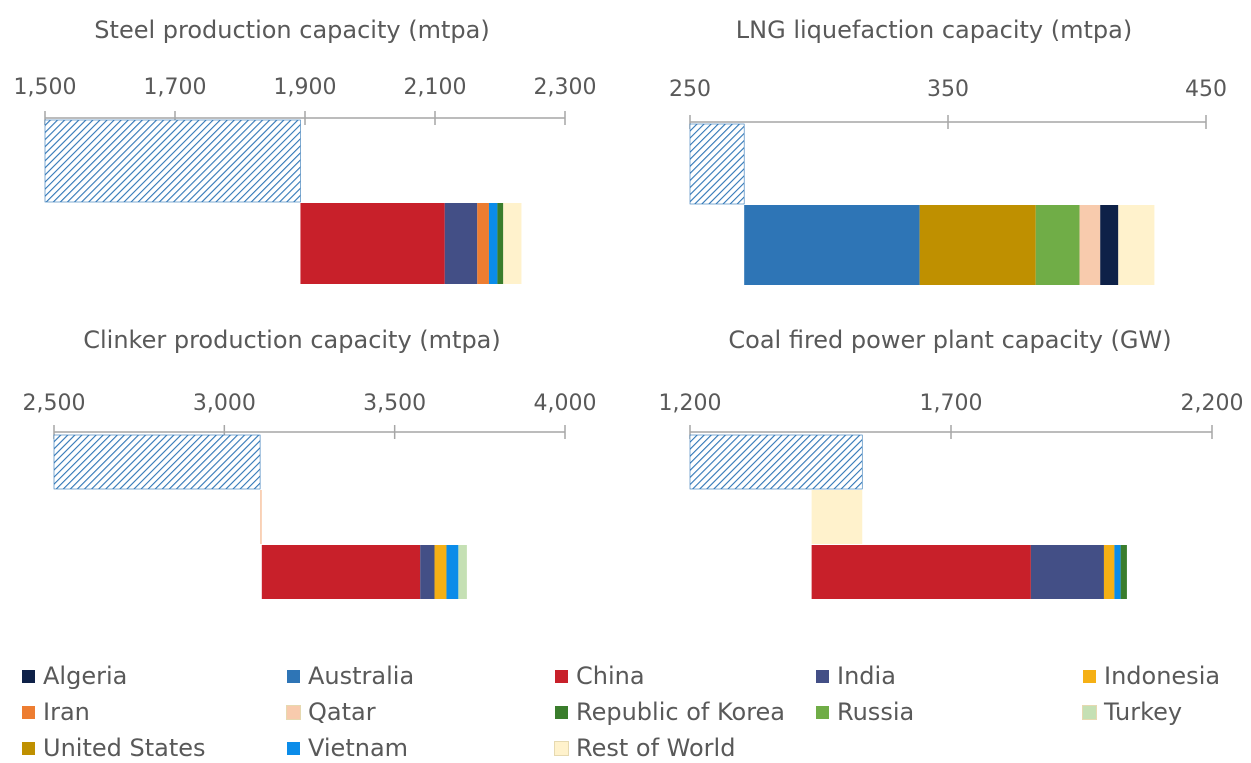 The image size is (1251, 763). What do you see at coordinates (610, 676) in the screenshot?
I see `legend-label: China` at bounding box center [610, 676].